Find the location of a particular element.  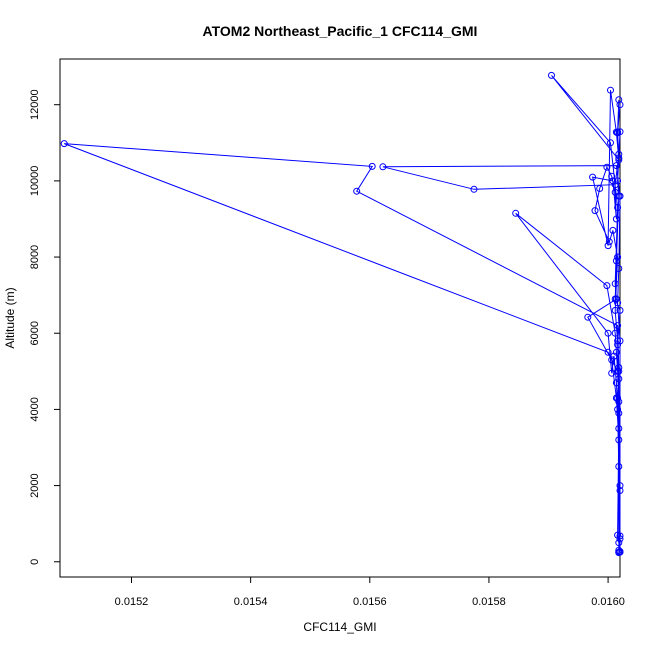

y-axis: 0 2000 4000 6000 8000 10000 12000 is located at coordinates (44, 327).